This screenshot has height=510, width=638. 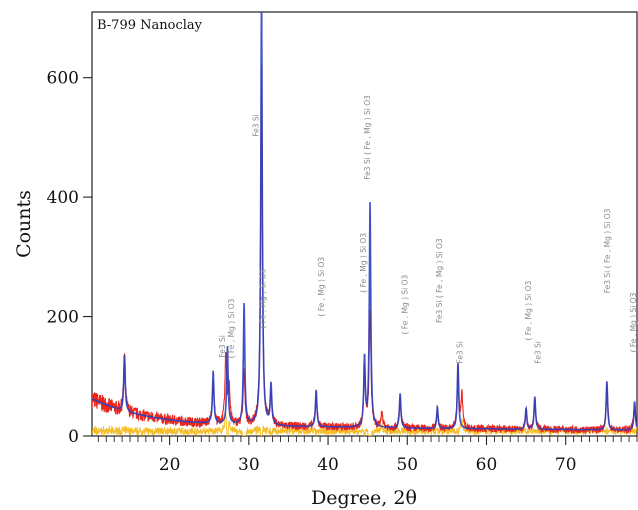 What do you see at coordinates (69, 258) in the screenshot?
I see `y-axis: 0 200 400 600` at bounding box center [69, 258].